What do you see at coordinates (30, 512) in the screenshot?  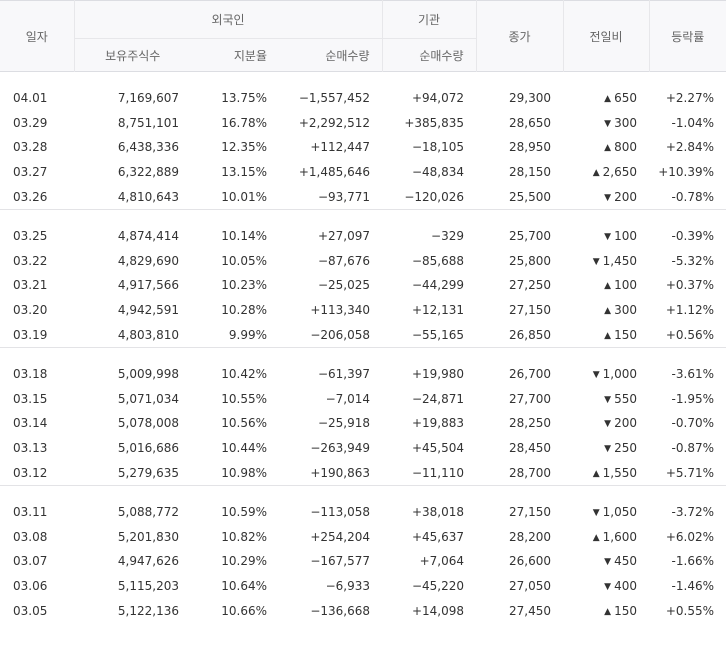 I see `cell-date: 03.11` at bounding box center [30, 512].